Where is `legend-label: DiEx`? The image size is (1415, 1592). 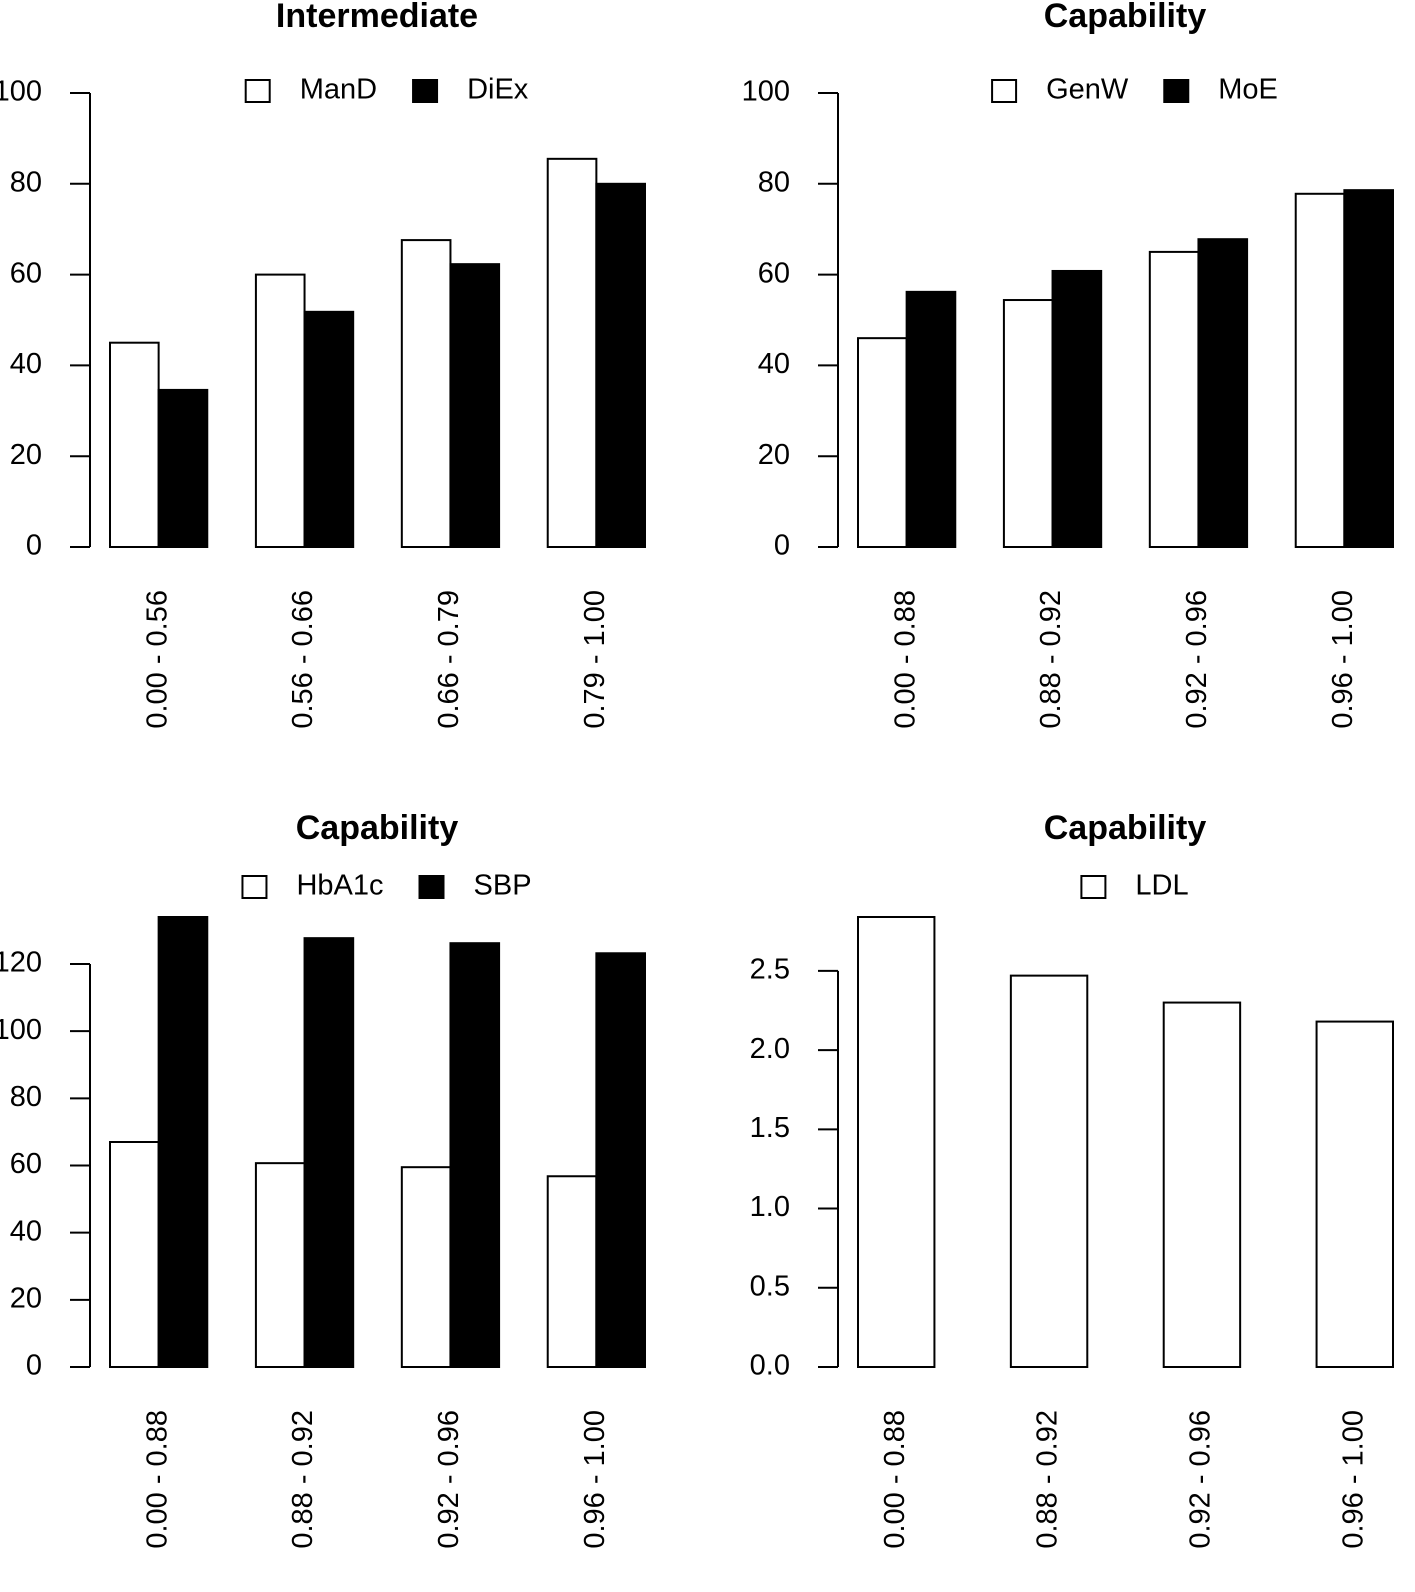
legend-label: DiEx is located at coordinates (498, 90).